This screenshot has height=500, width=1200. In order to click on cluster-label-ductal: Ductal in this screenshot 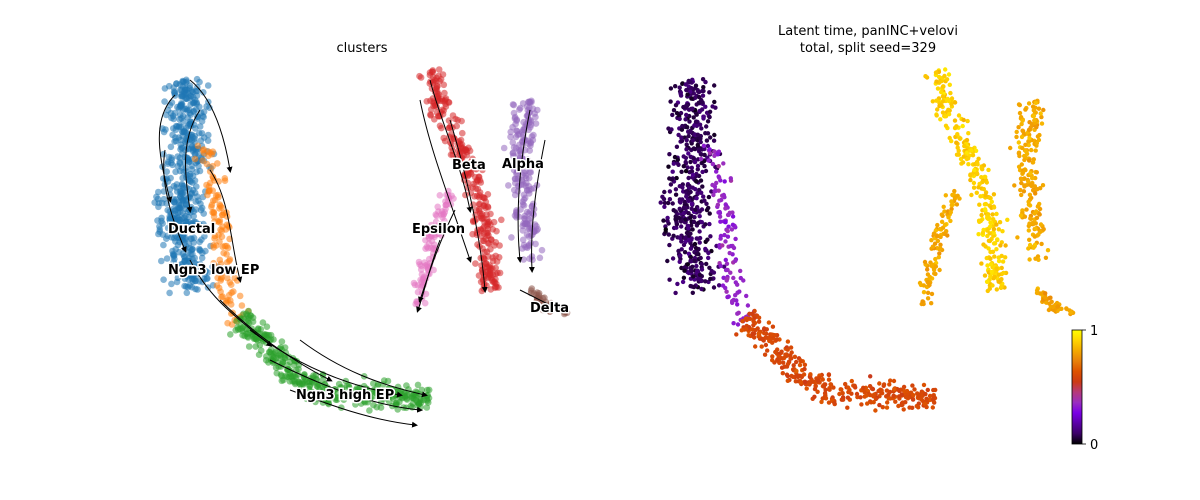, I will do `click(191, 229)`.